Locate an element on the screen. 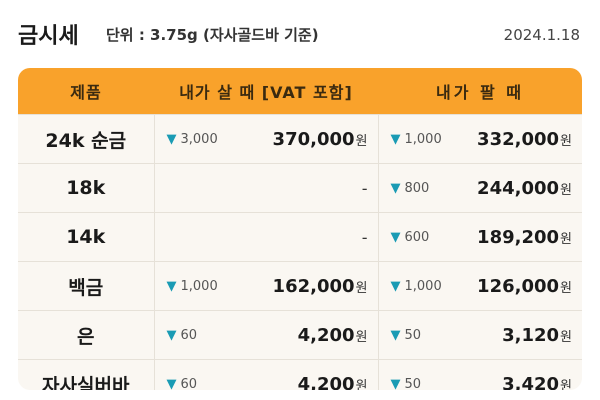 The image size is (600, 400). table-row: 자사실버바 ▼ 60 4,200원 ▼ 50 3,420원 is located at coordinates (300, 375).